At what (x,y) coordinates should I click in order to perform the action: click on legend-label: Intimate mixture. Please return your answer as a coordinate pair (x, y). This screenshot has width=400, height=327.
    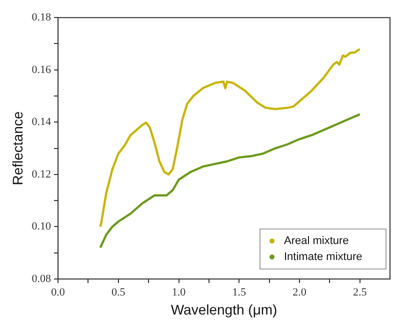
    Looking at the image, I should click on (323, 257).